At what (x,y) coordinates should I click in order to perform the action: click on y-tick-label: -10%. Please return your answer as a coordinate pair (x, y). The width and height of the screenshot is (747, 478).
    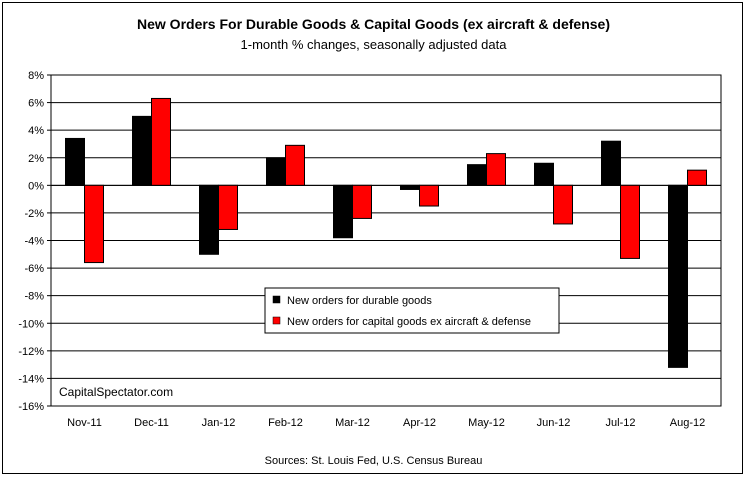
    Looking at the image, I should click on (31, 324).